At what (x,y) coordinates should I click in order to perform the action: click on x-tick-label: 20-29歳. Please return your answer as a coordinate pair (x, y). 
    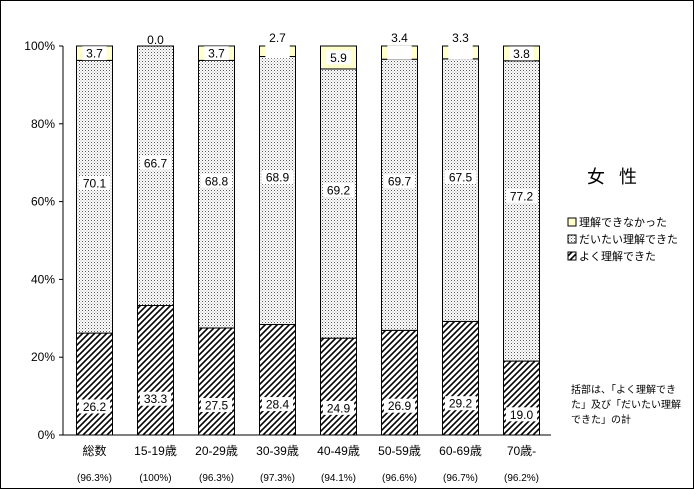
    Looking at the image, I should click on (216, 451).